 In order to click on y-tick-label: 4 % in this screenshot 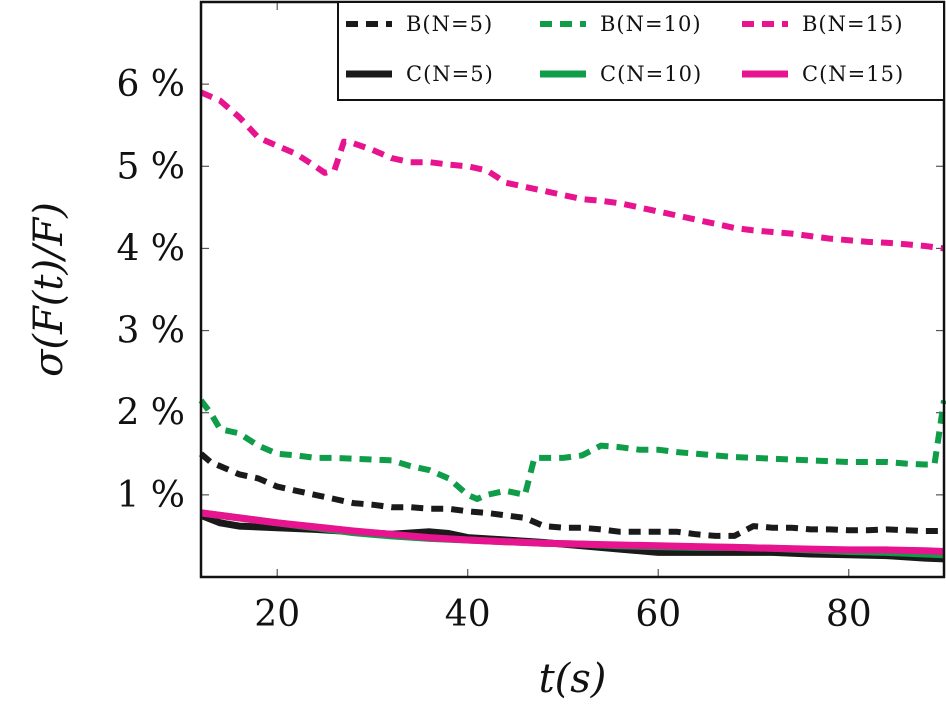, I will do `click(150, 248)`.